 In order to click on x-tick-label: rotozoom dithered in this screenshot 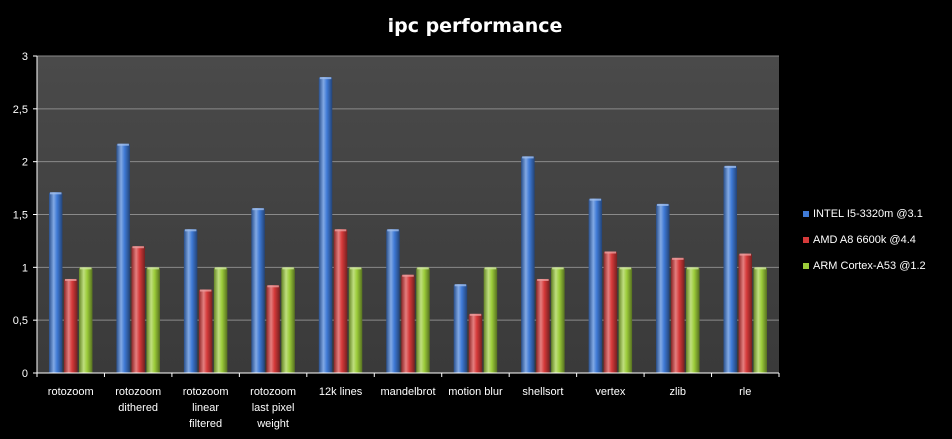, I will do `click(138, 400)`.